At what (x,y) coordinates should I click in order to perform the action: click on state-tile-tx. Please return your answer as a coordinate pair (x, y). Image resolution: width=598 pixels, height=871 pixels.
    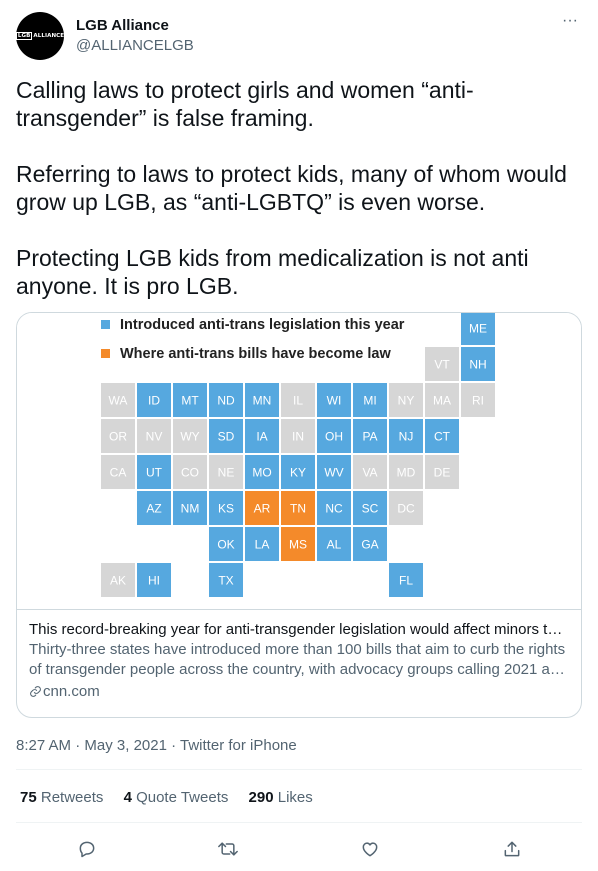
    Looking at the image, I should click on (226, 580).